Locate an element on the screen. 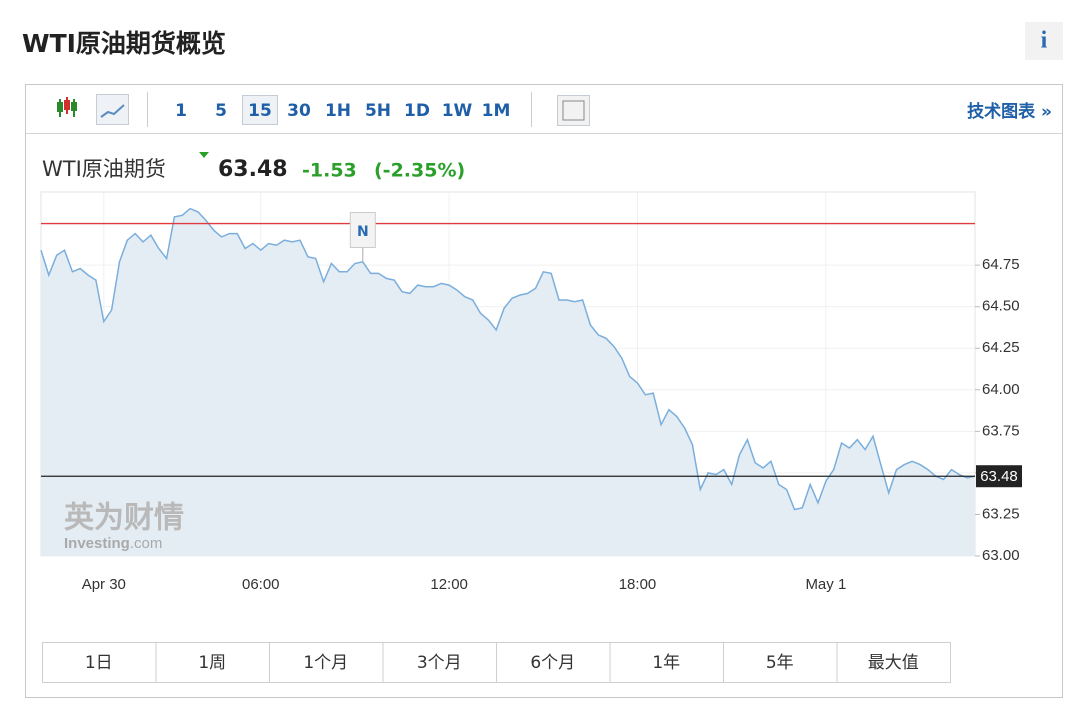 This screenshot has height=718, width=1080. y-tick-label: 63.00 is located at coordinates (1001, 555).